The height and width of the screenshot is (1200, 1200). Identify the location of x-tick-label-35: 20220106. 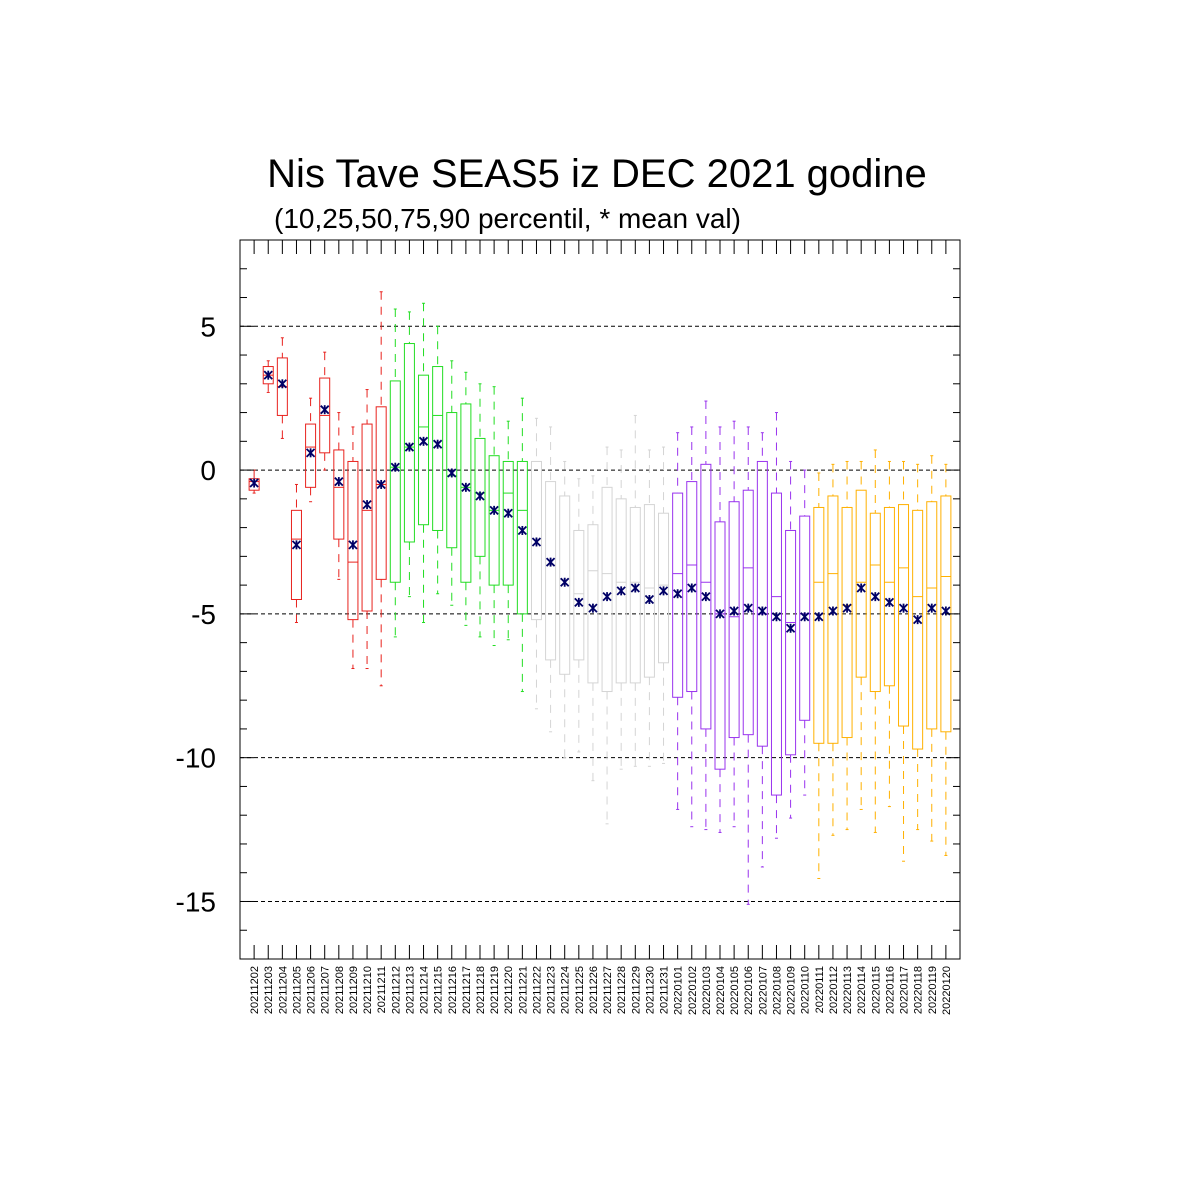
(749, 990).